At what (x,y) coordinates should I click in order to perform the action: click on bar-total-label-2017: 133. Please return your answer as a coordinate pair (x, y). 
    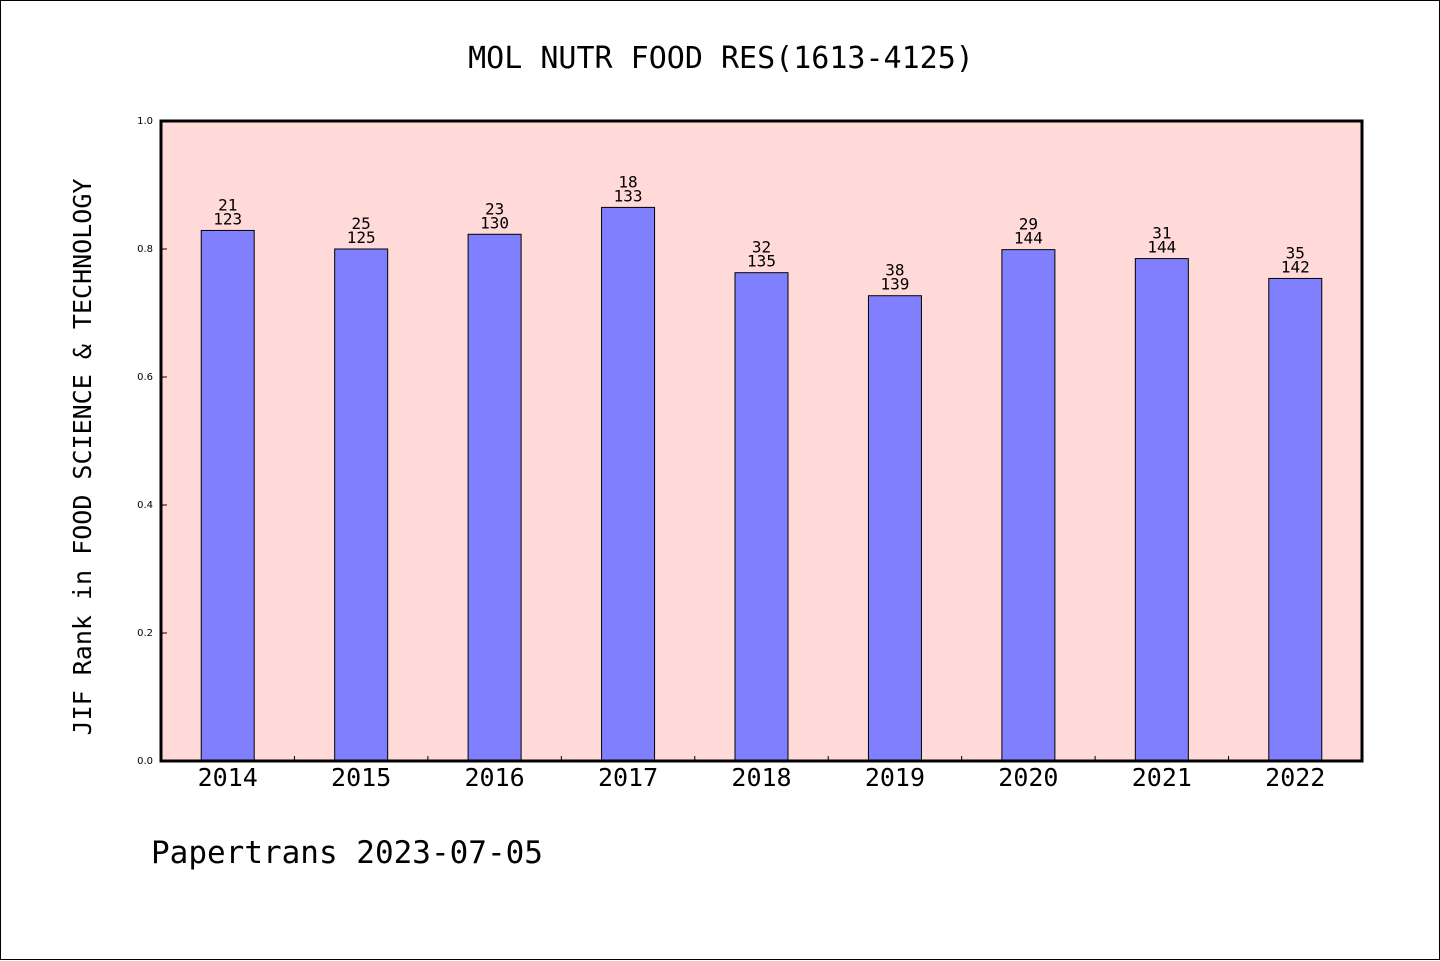
    Looking at the image, I should click on (628, 195).